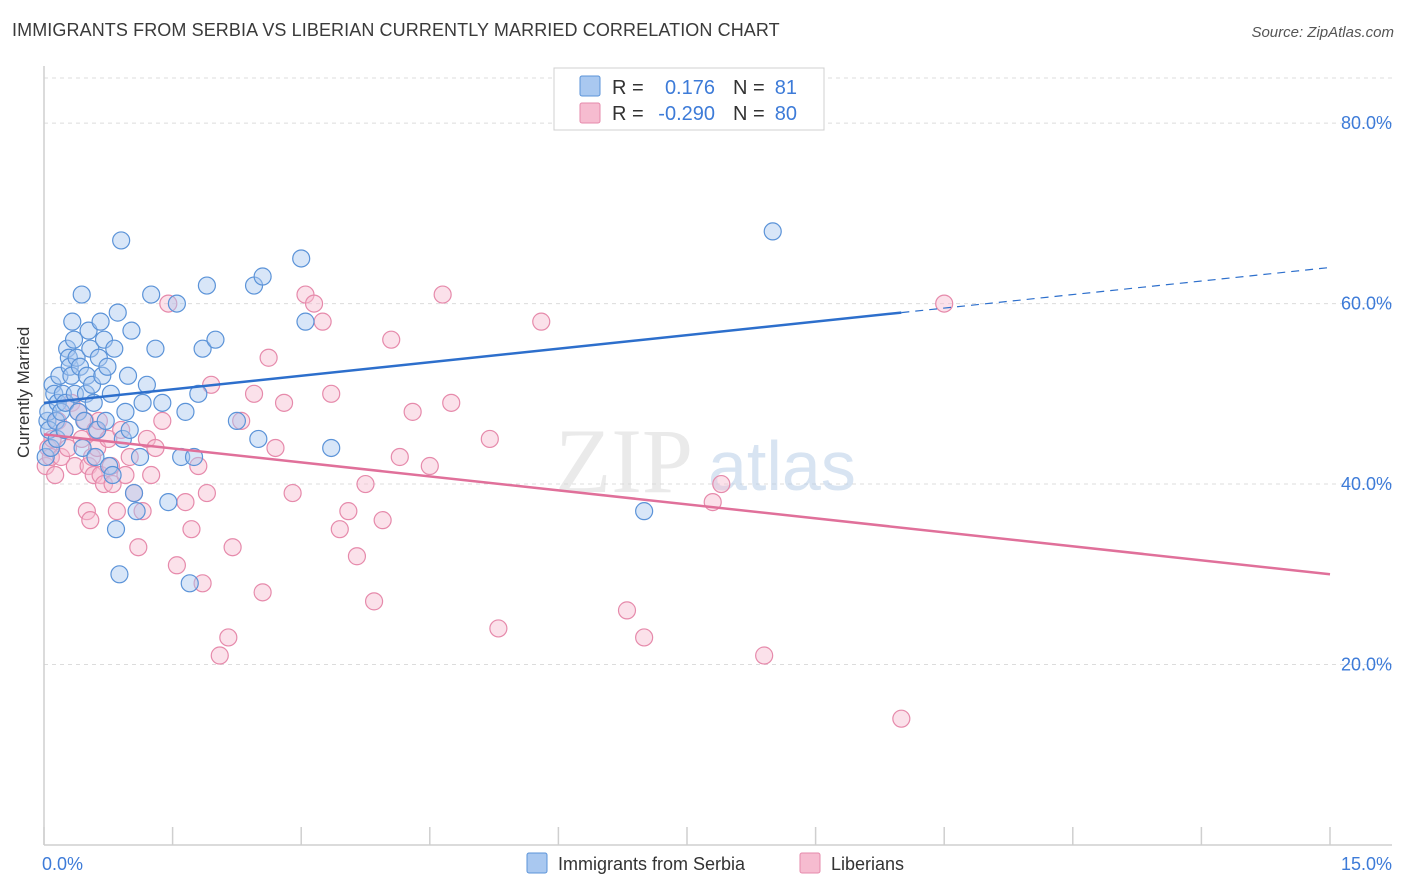 Image resolution: width=1406 pixels, height=892 pixels. What do you see at coordinates (786, 114) in the screenshot?
I see `legend-n-value: 80` at bounding box center [786, 114].